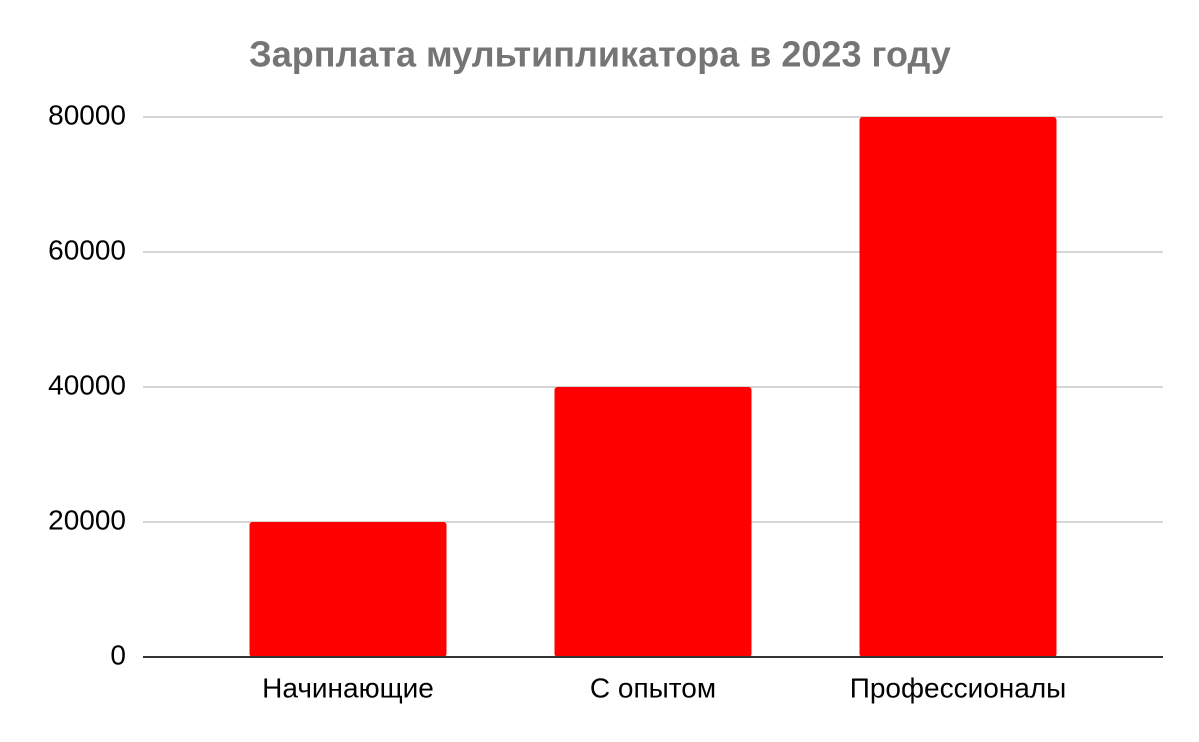  I want to click on y-tick-label: 0, so click(118, 654).